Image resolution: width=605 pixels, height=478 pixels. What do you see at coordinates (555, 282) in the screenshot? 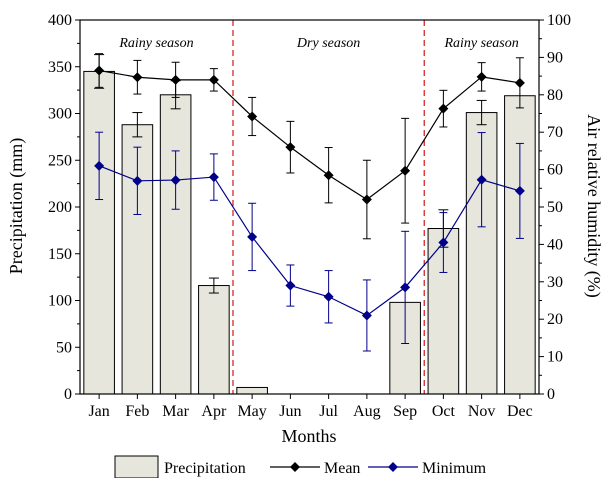
I see `y-right-tick-label: 30` at bounding box center [555, 282].